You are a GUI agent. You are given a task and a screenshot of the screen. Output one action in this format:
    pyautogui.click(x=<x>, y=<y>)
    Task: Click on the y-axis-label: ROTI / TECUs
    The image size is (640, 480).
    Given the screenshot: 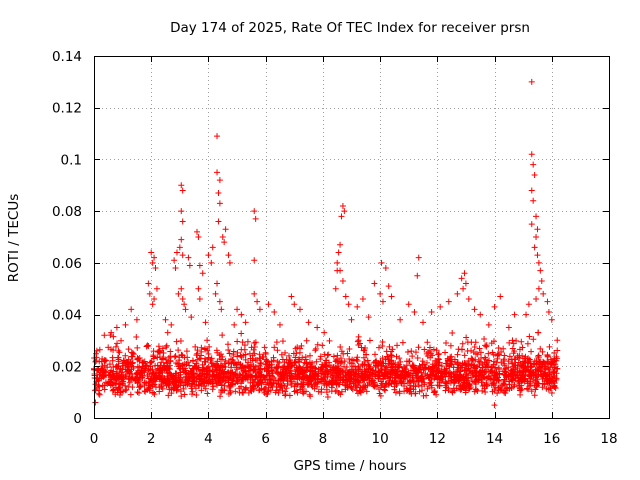 What is the action you would take?
    pyautogui.click(x=14, y=238)
    